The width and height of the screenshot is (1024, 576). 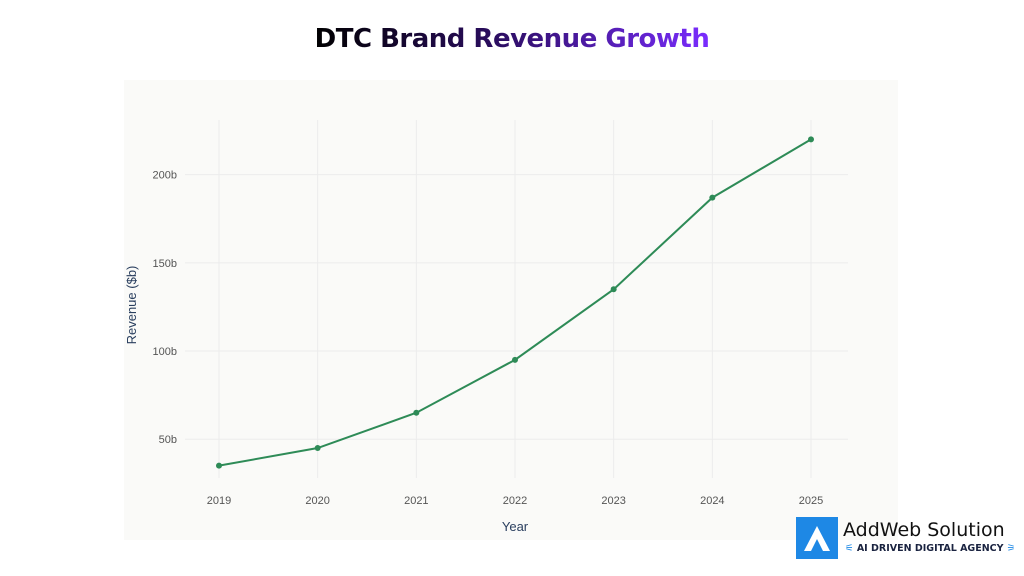 What do you see at coordinates (219, 501) in the screenshot?
I see `x-tick-label: 2019` at bounding box center [219, 501].